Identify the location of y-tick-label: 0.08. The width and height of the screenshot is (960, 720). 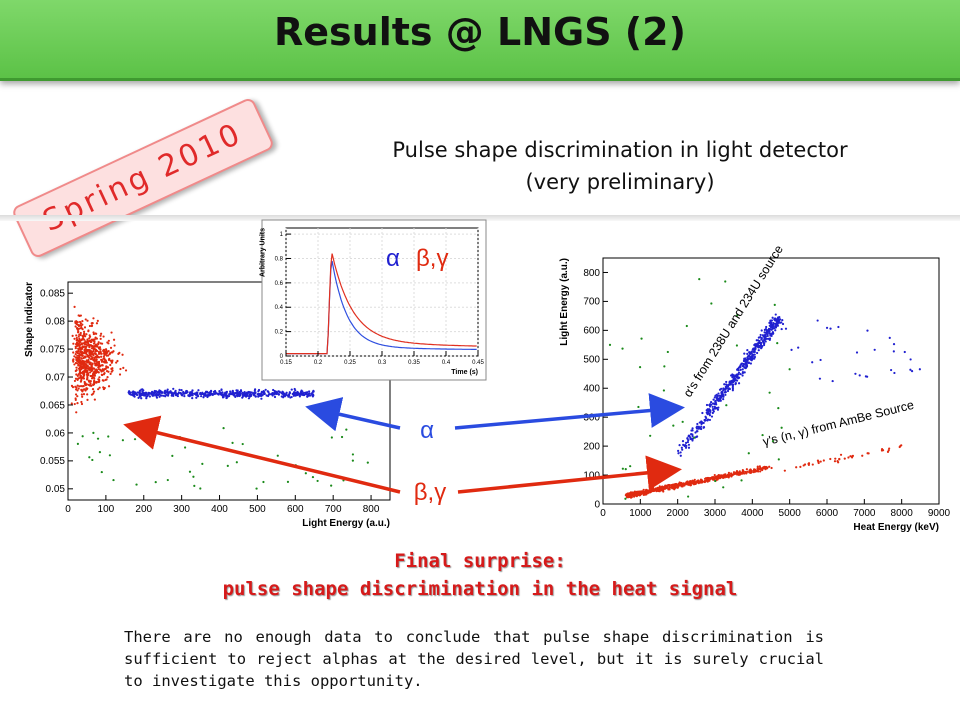
(56, 321).